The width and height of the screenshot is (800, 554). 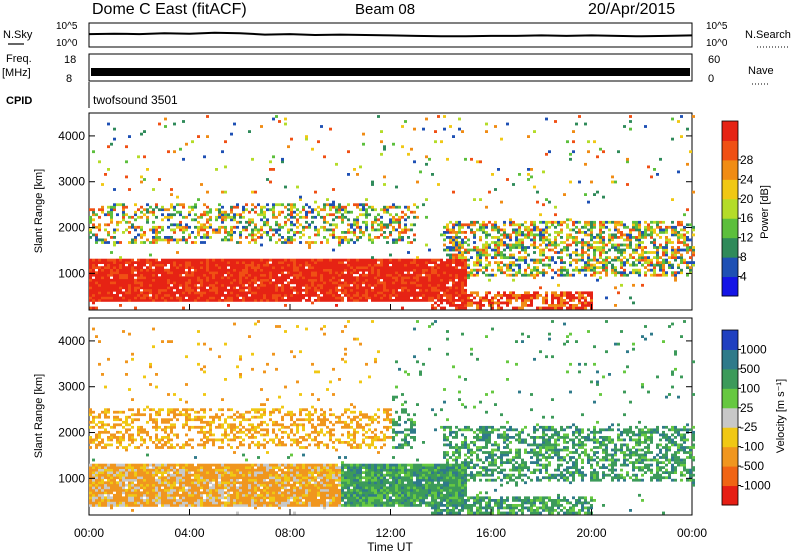 I want to click on nsearch-tick-top: 10^5, so click(x=717, y=26).